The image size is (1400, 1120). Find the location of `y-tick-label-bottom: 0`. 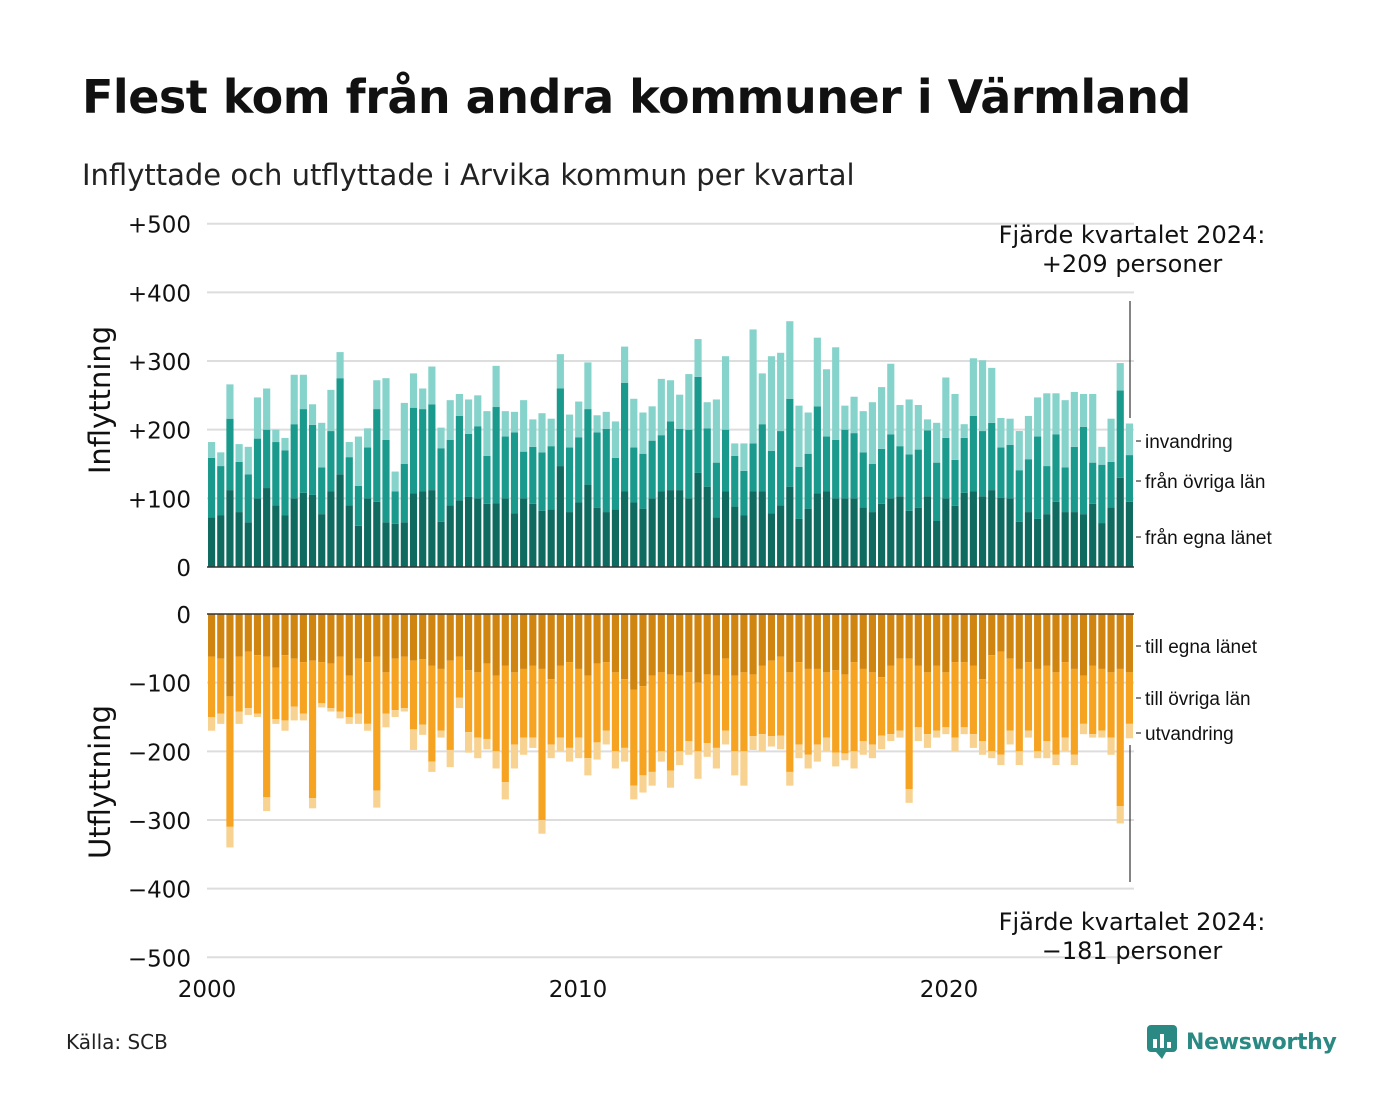

y-tick-label-bottom: 0 is located at coordinates (183, 616).